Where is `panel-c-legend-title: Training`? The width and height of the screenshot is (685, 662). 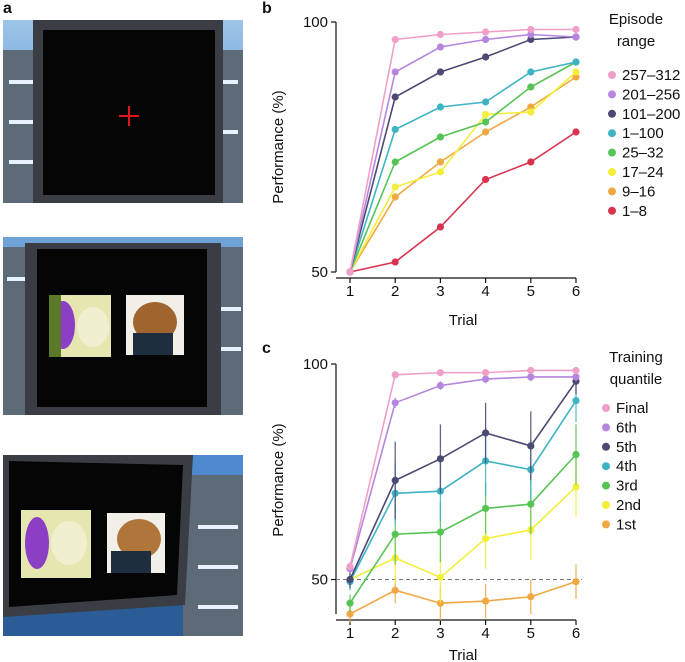
panel-c-legend-title: Training is located at coordinates (636, 357).